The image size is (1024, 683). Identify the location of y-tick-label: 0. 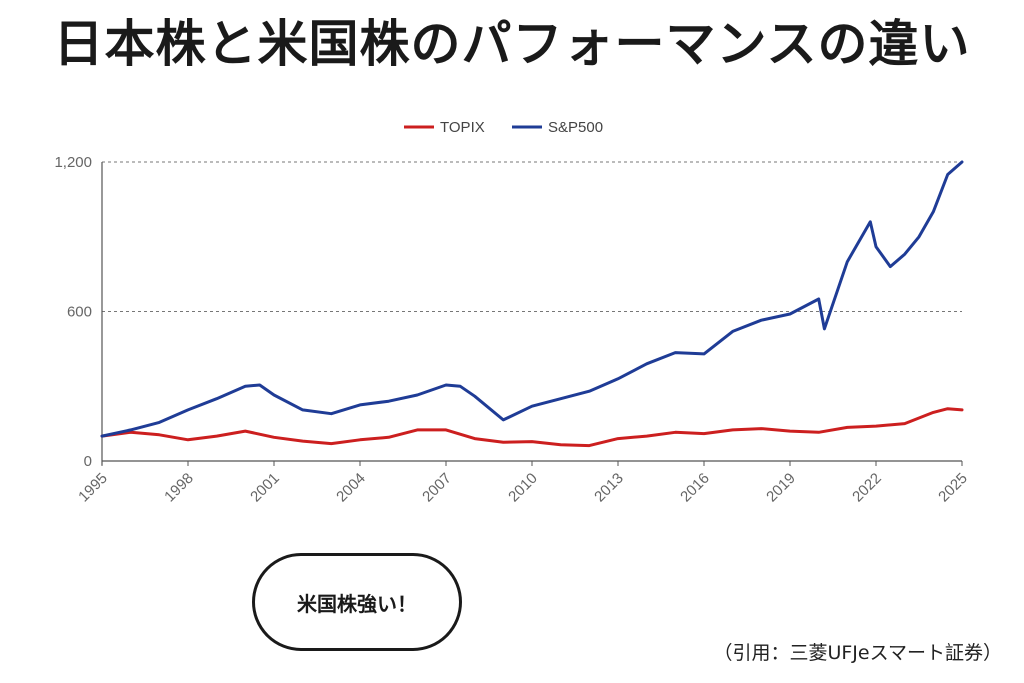
(88, 461).